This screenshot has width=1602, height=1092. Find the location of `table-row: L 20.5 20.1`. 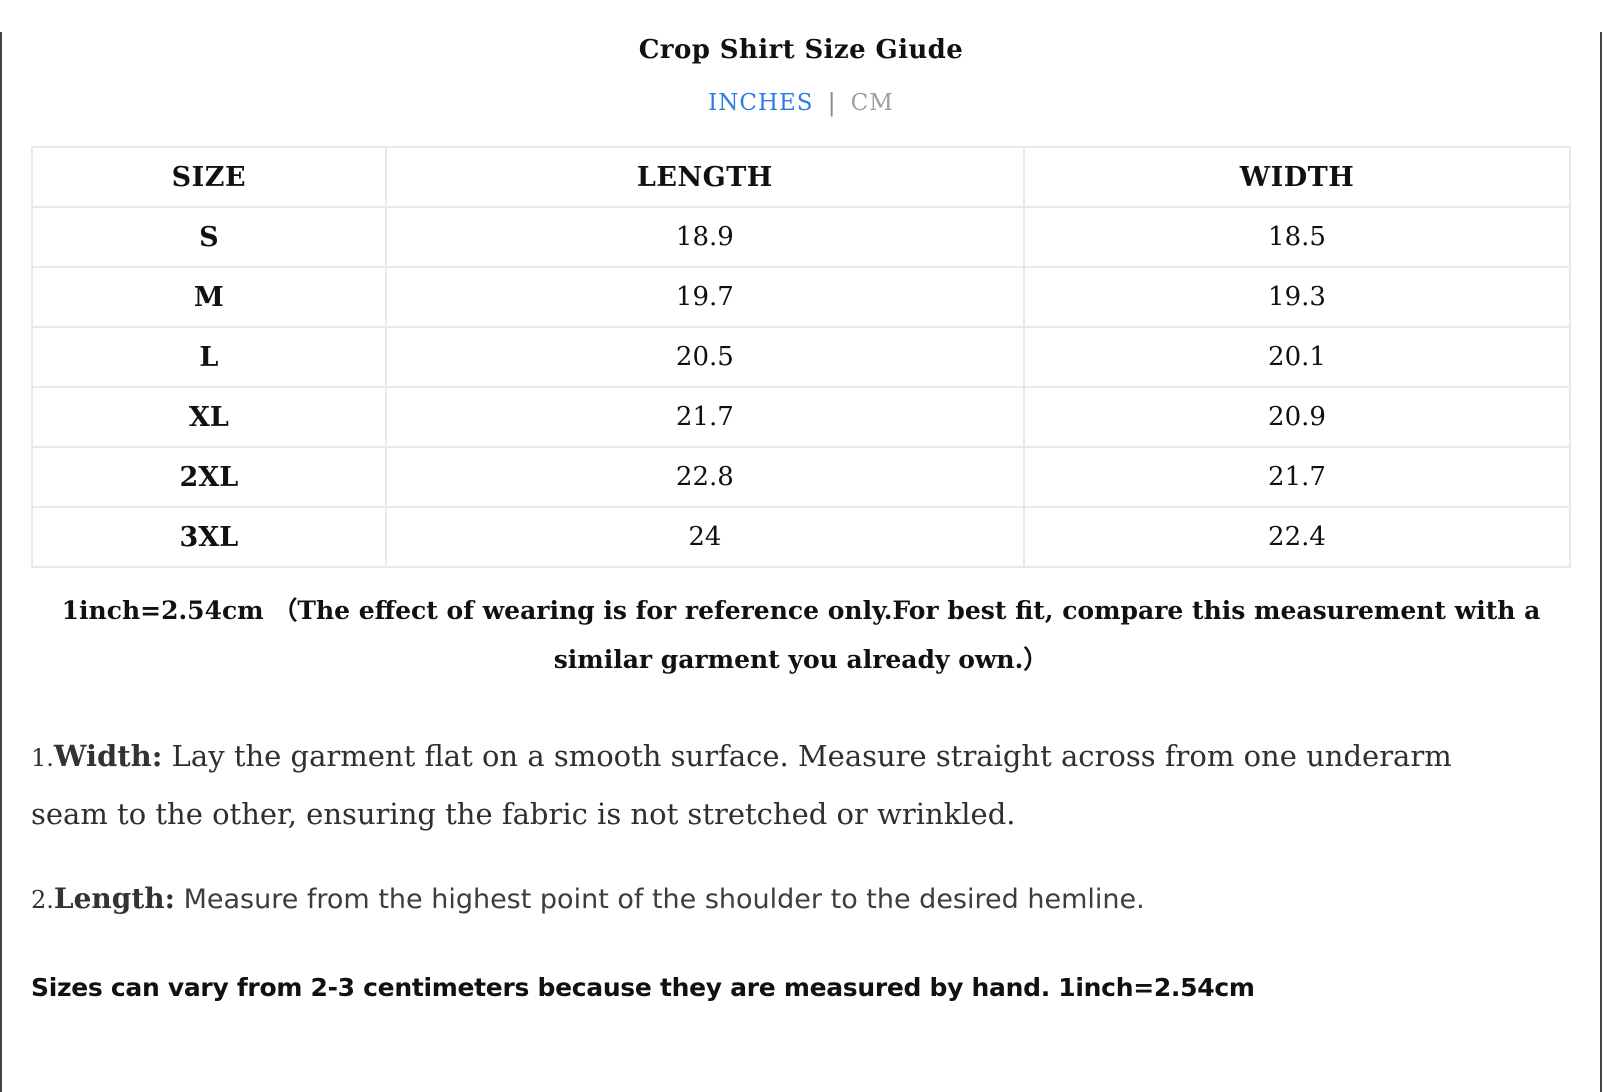

table-row: L 20.5 20.1 is located at coordinates (801, 357).